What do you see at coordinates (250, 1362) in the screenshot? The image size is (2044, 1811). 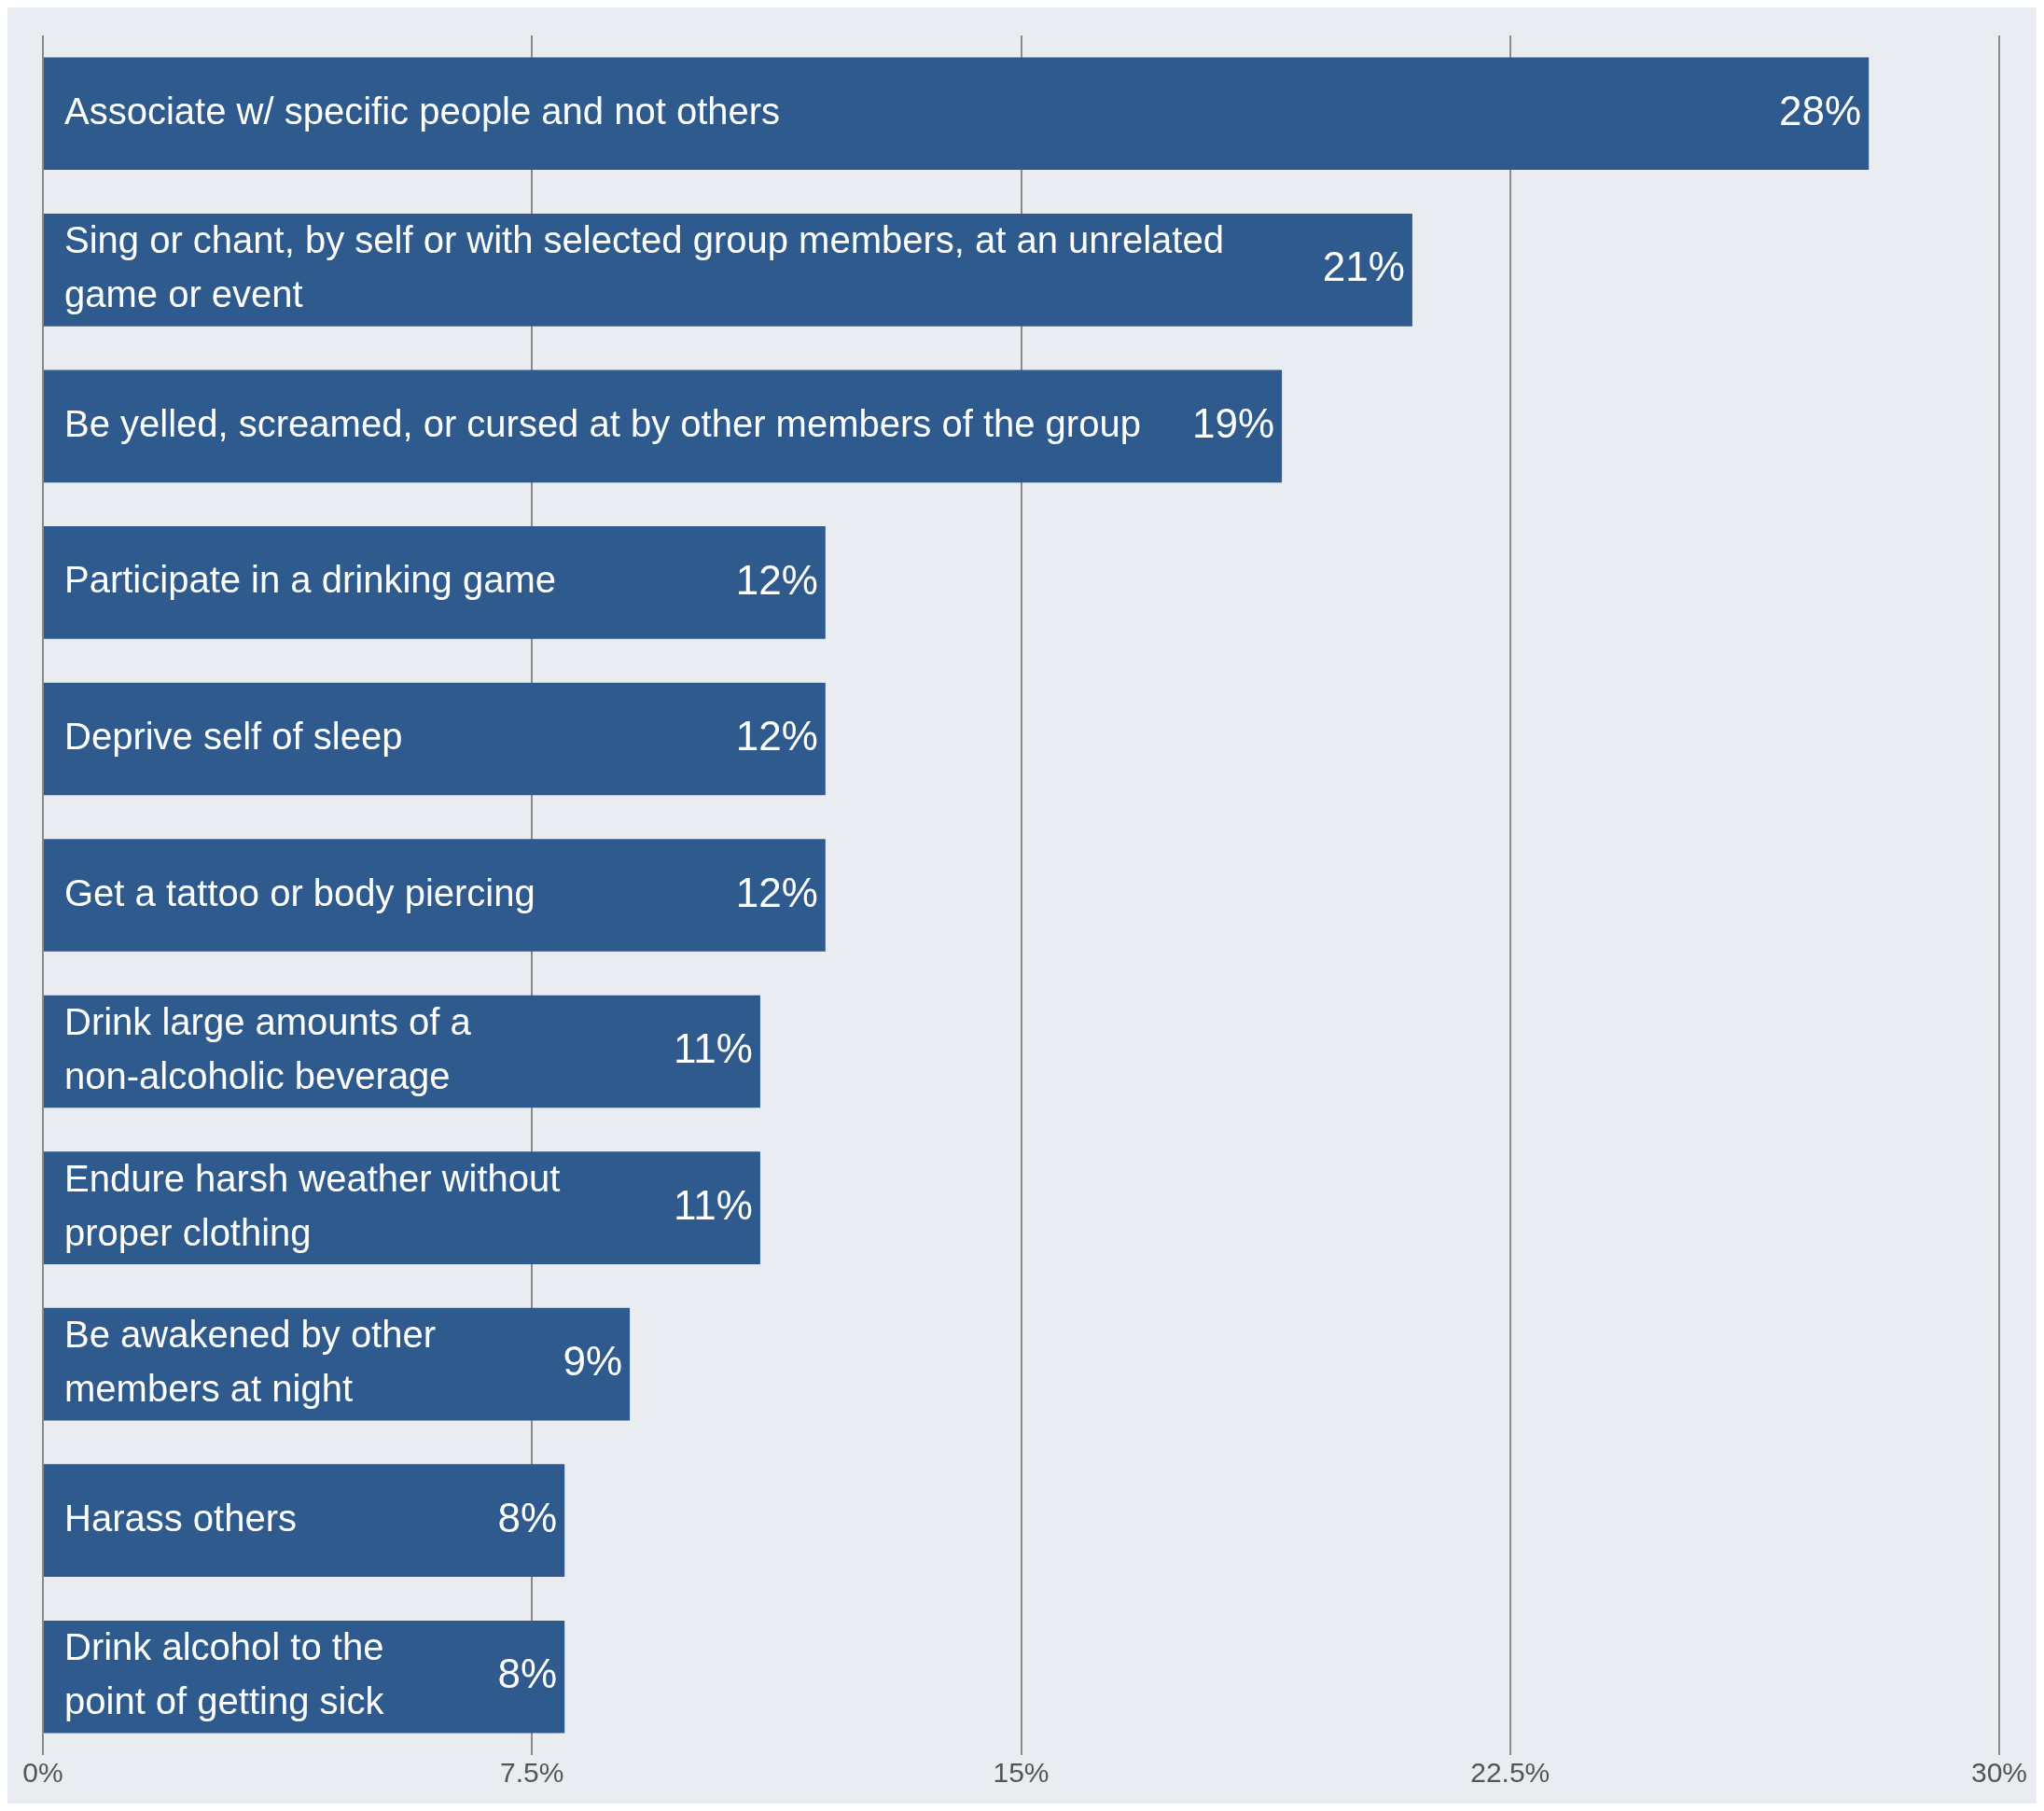 I see `y-tick-label: Be awakened by other members at night` at bounding box center [250, 1362].